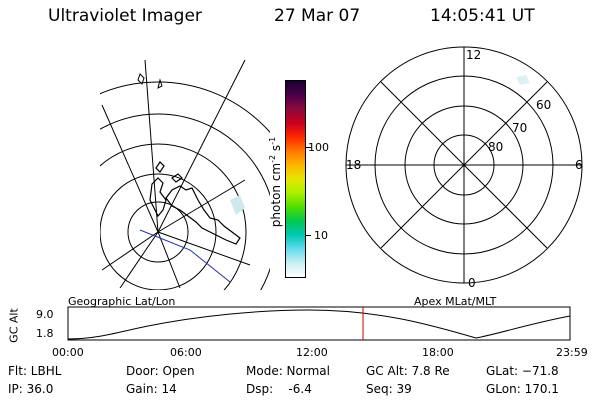  Describe the element at coordinates (312, 352) in the screenshot. I see `x-tick-1200: 12:00` at that location.